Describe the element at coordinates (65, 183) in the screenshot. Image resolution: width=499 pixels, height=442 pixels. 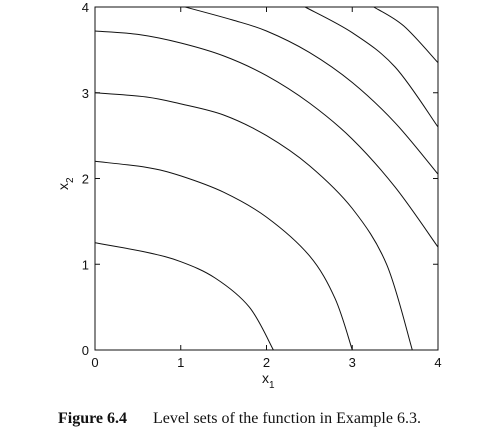
I see `y-axis-label: x2` at that location.